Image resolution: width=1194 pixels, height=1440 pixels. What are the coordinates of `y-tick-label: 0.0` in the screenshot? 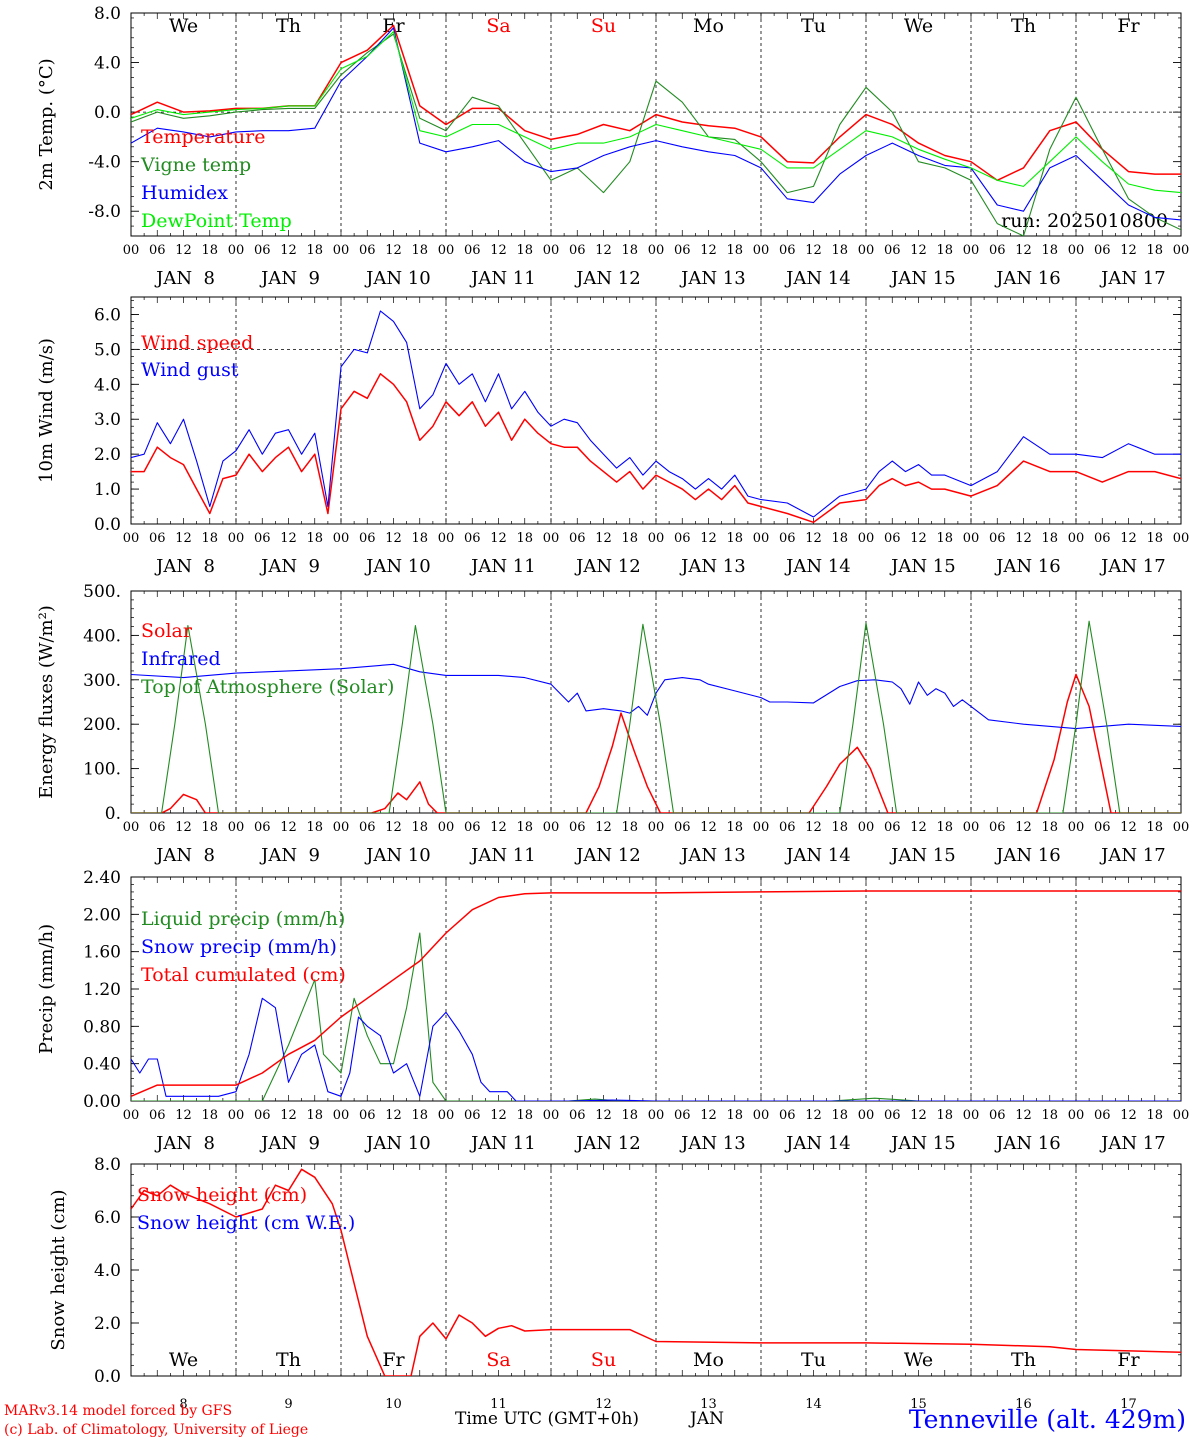 It's located at (107, 525).